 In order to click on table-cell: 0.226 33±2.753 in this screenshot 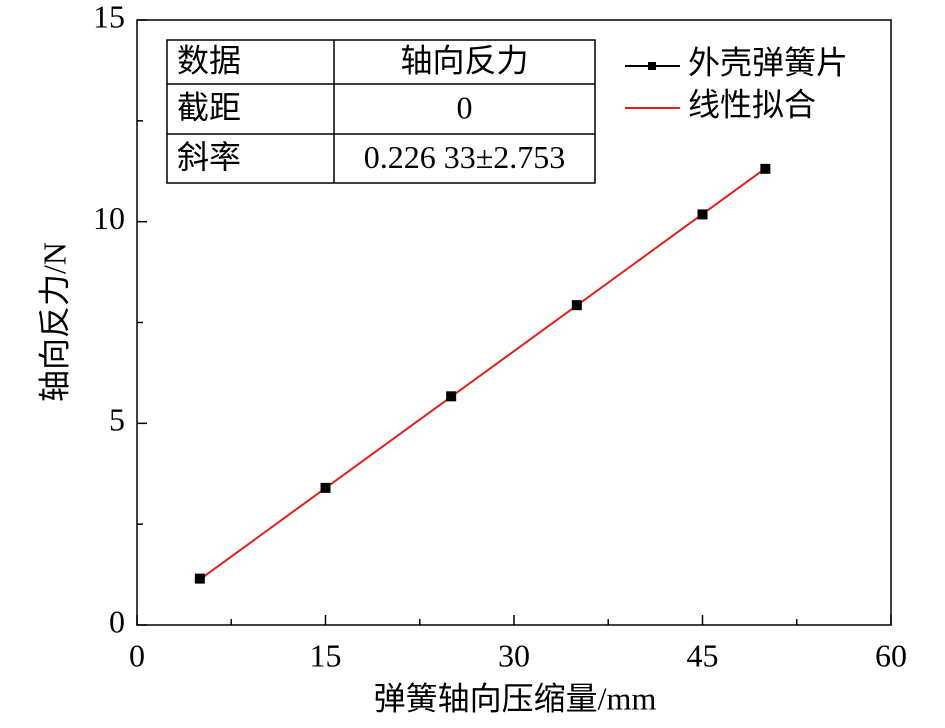, I will do `click(465, 157)`.